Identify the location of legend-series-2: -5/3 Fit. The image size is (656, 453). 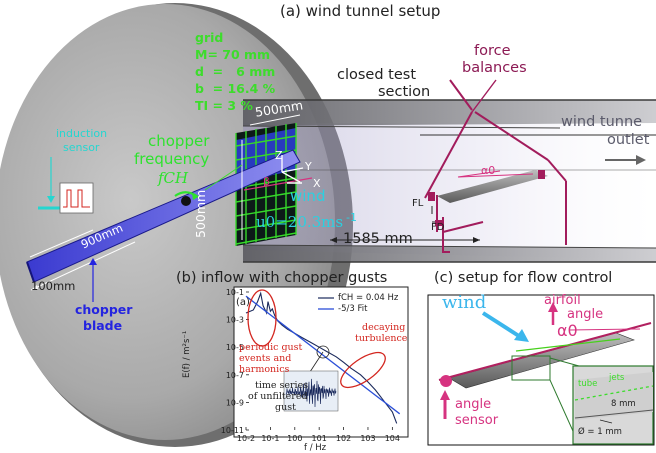
(353, 309).